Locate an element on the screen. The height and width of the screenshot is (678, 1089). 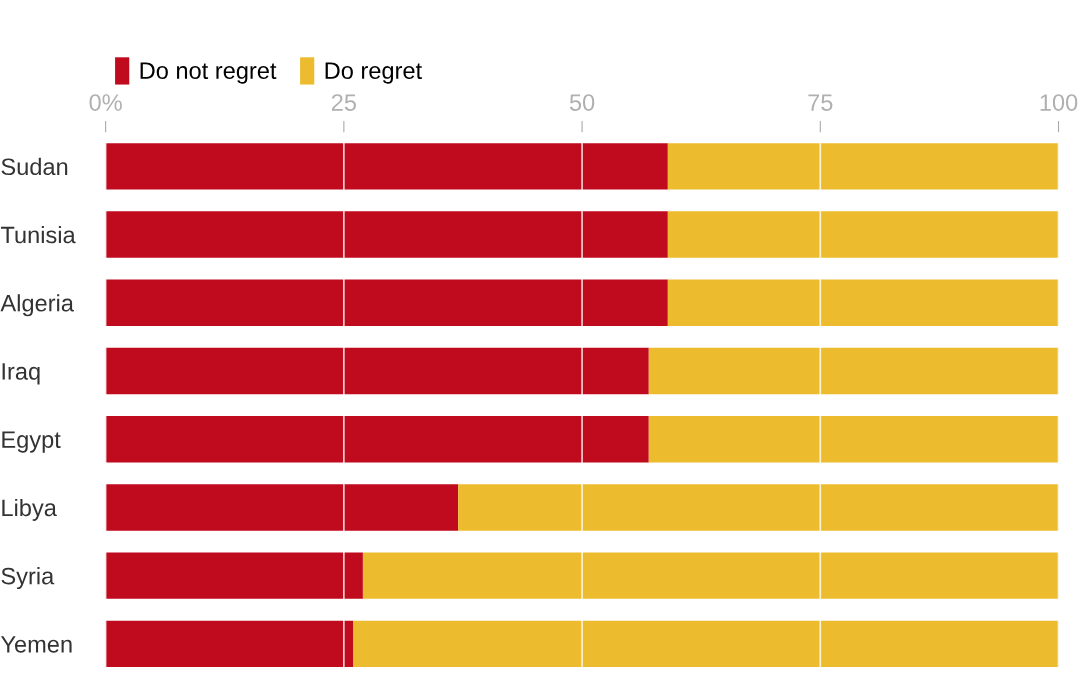
y-tick-label: Libya is located at coordinates (29, 509).